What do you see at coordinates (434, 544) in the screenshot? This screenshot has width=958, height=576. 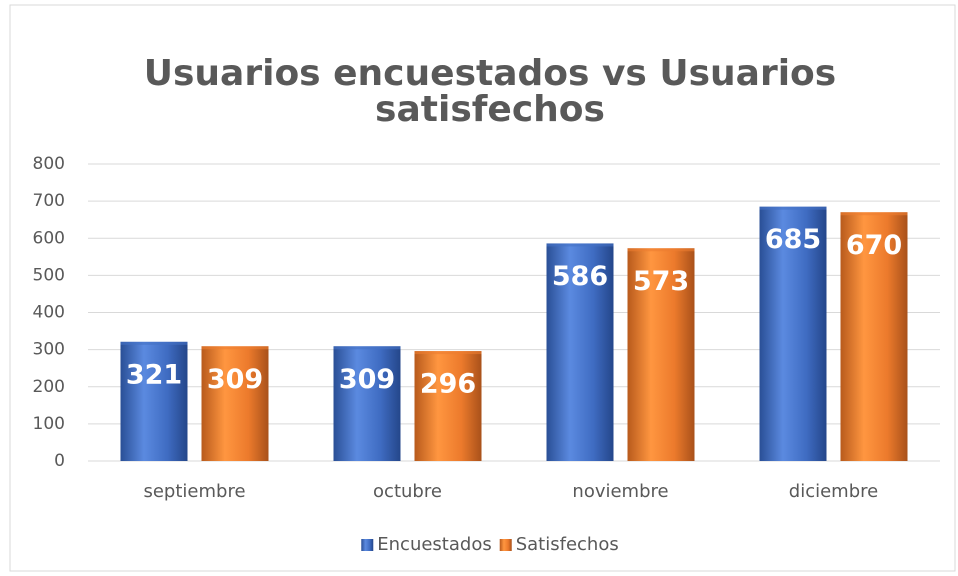 I see `legend-label: Encuestados` at bounding box center [434, 544].